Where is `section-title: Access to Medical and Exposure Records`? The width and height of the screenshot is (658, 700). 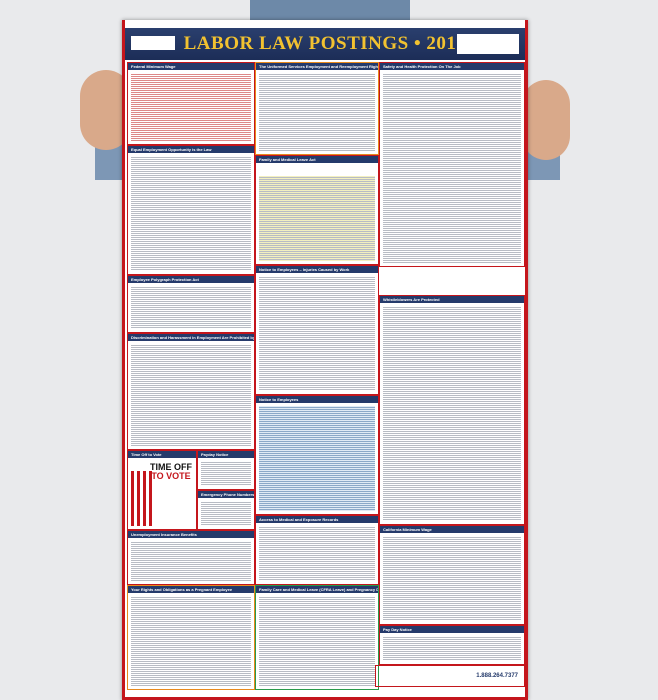 section-title: Access to Medical and Exposure Records is located at coordinates (317, 519).